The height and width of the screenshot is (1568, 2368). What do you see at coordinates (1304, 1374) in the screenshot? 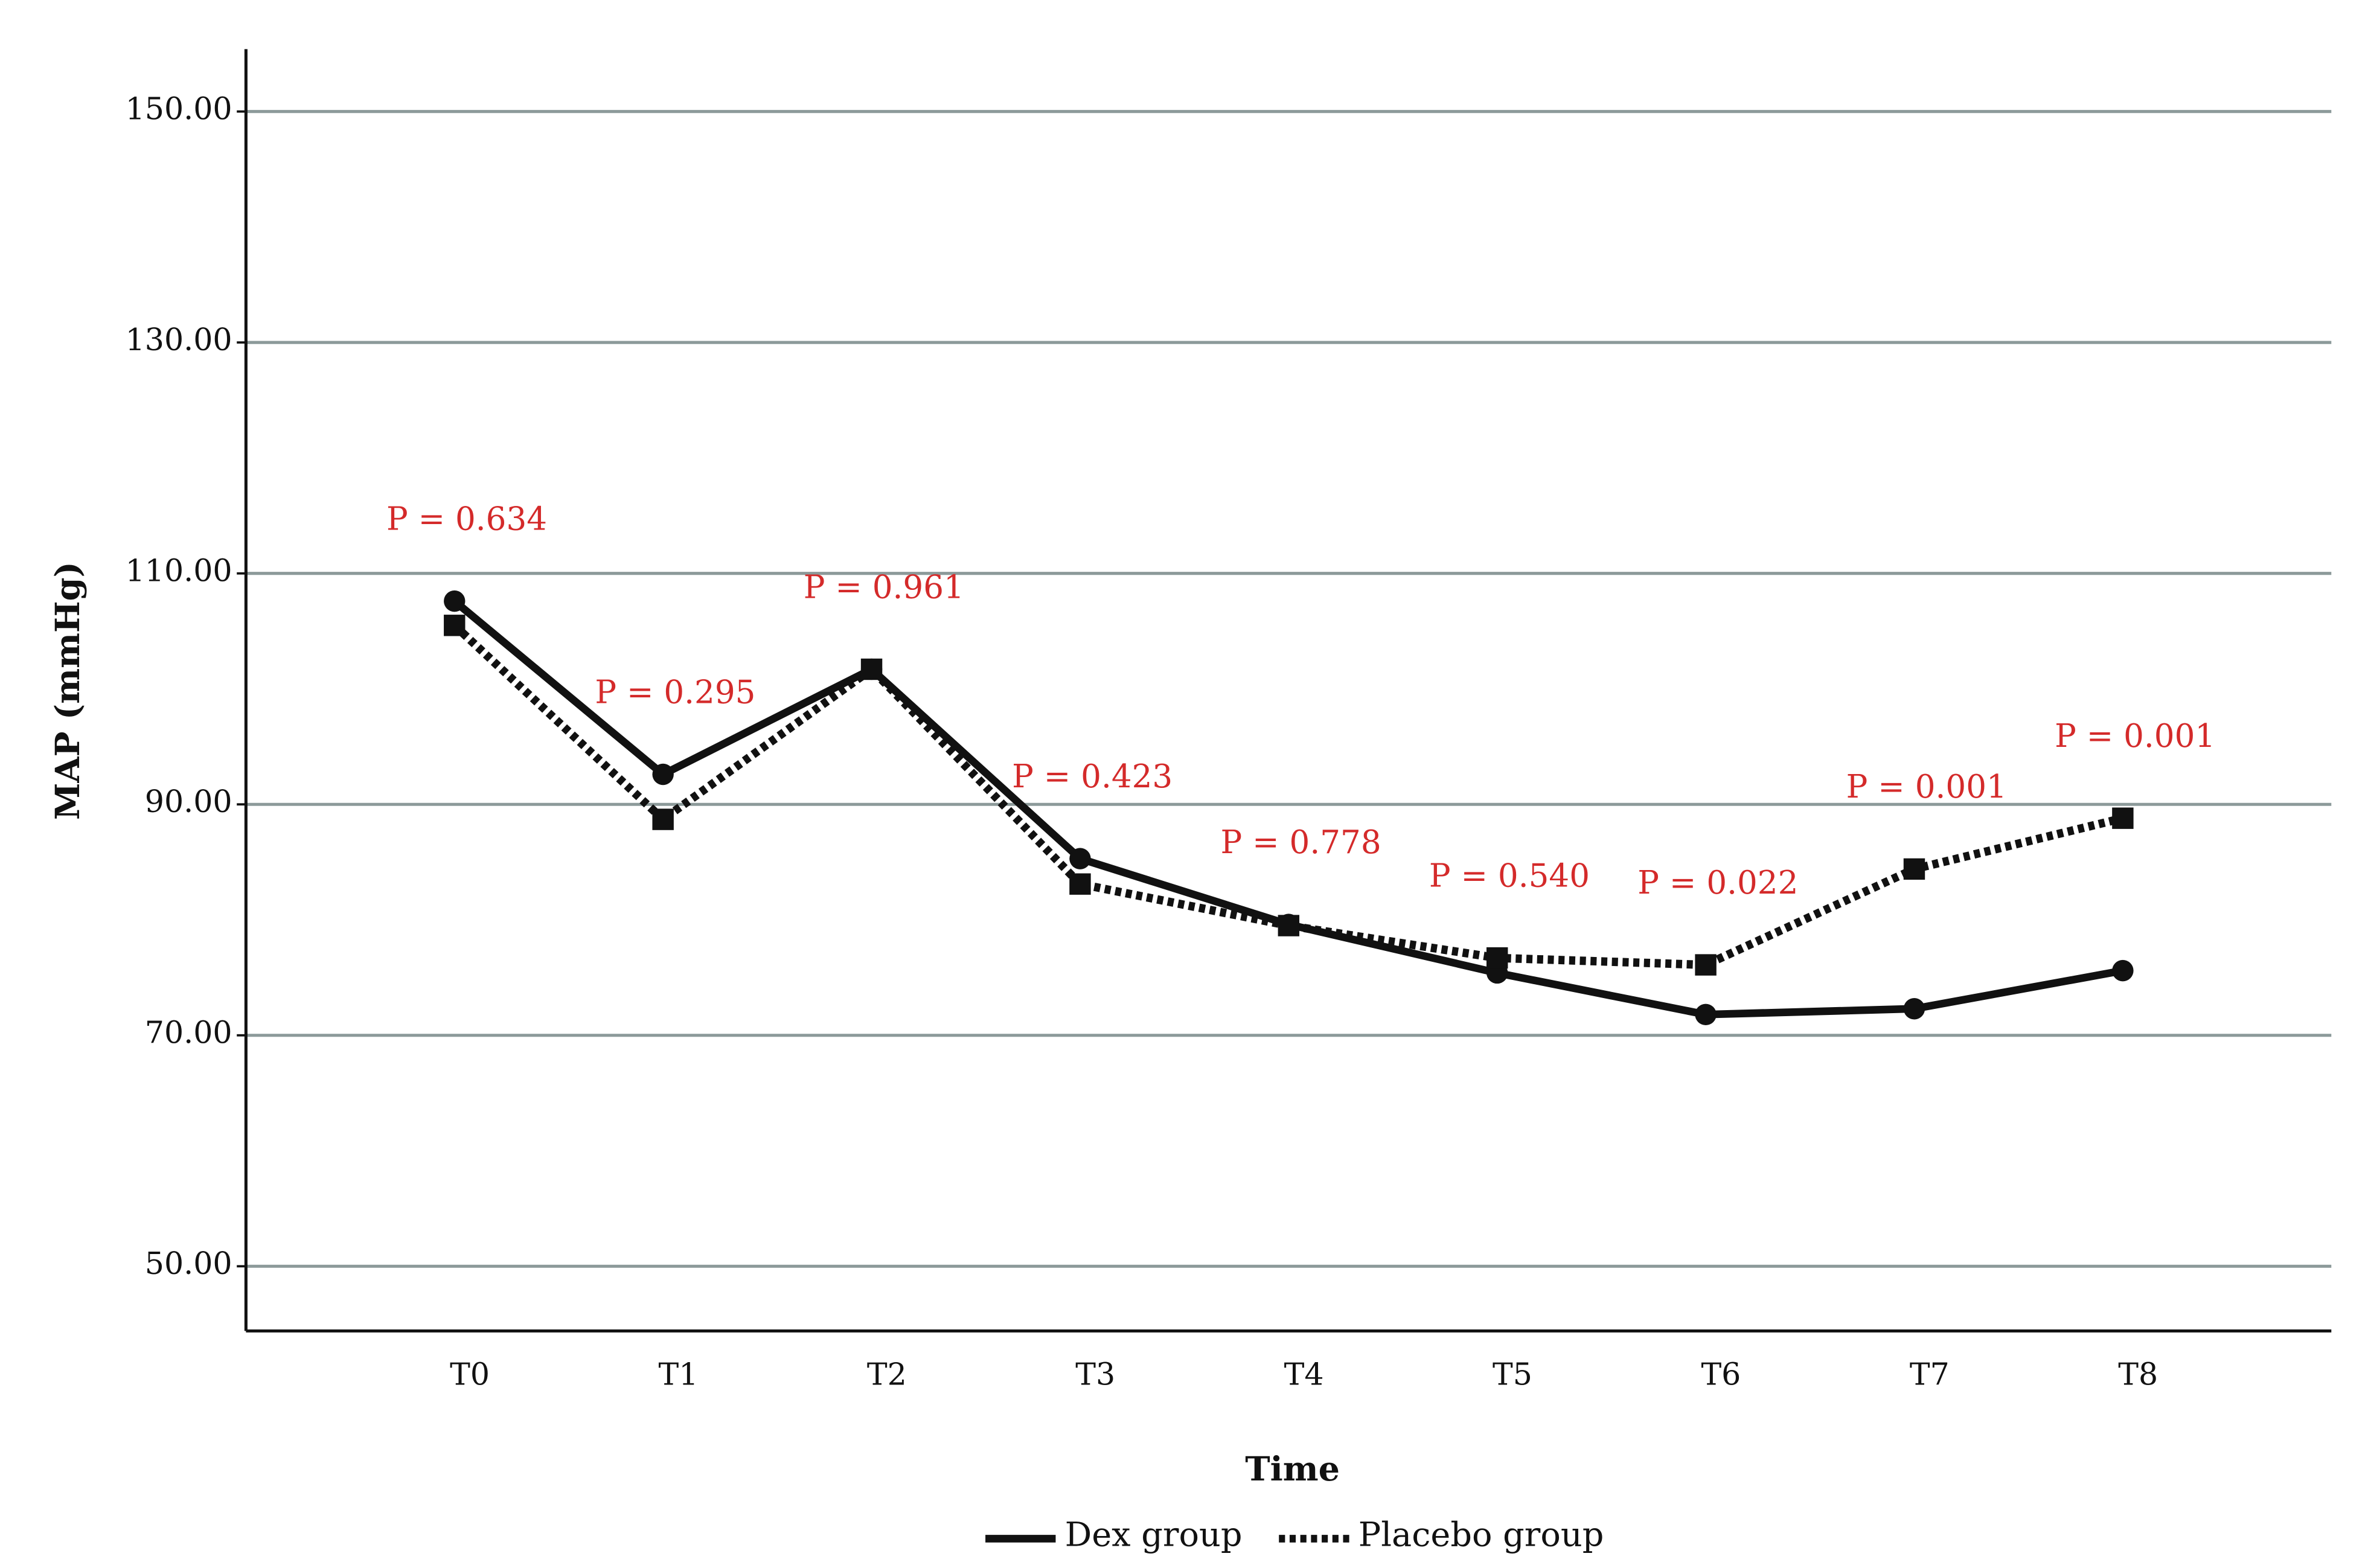
I see `x-tick-label: T4` at bounding box center [1304, 1374].